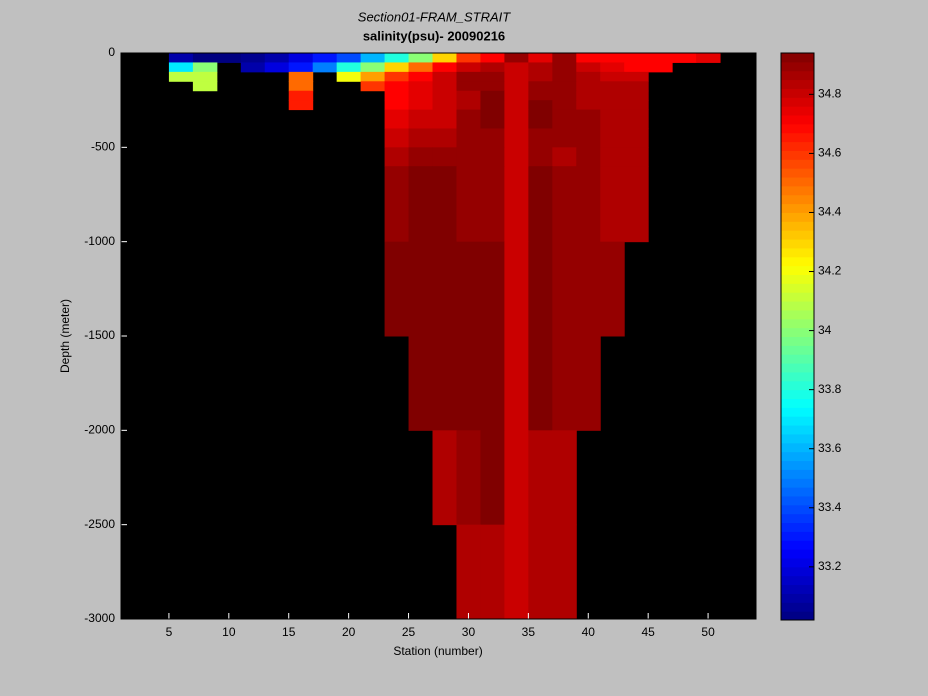  Describe the element at coordinates (229, 632) in the screenshot. I see `x-tick-label: 10` at that location.